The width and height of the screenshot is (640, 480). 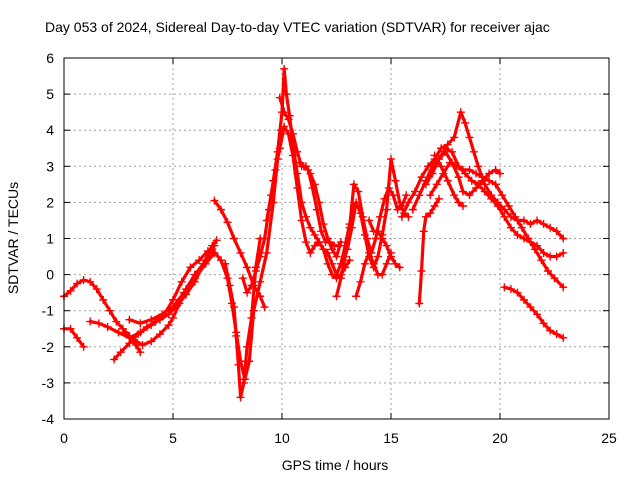 I want to click on x-axis-label: GPS time / hours, so click(x=335, y=465).